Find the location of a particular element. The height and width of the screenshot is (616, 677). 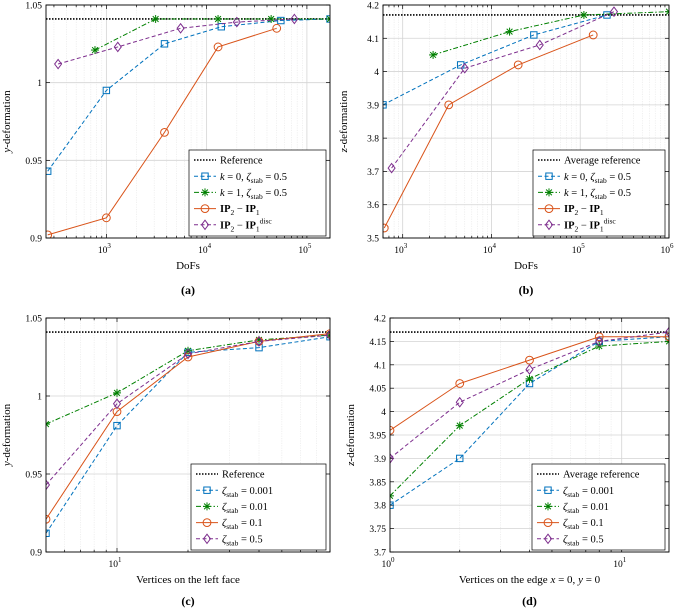

y-tick-label: 4.1 is located at coordinates (373, 40).